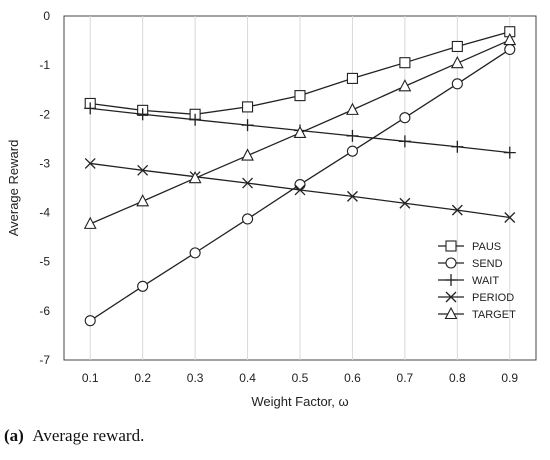 The image size is (550, 460). What do you see at coordinates (44, 188) in the screenshot?
I see `y-axis-ticks: 0 -1 -2 -3 -4 -5 -6 -7` at bounding box center [44, 188].